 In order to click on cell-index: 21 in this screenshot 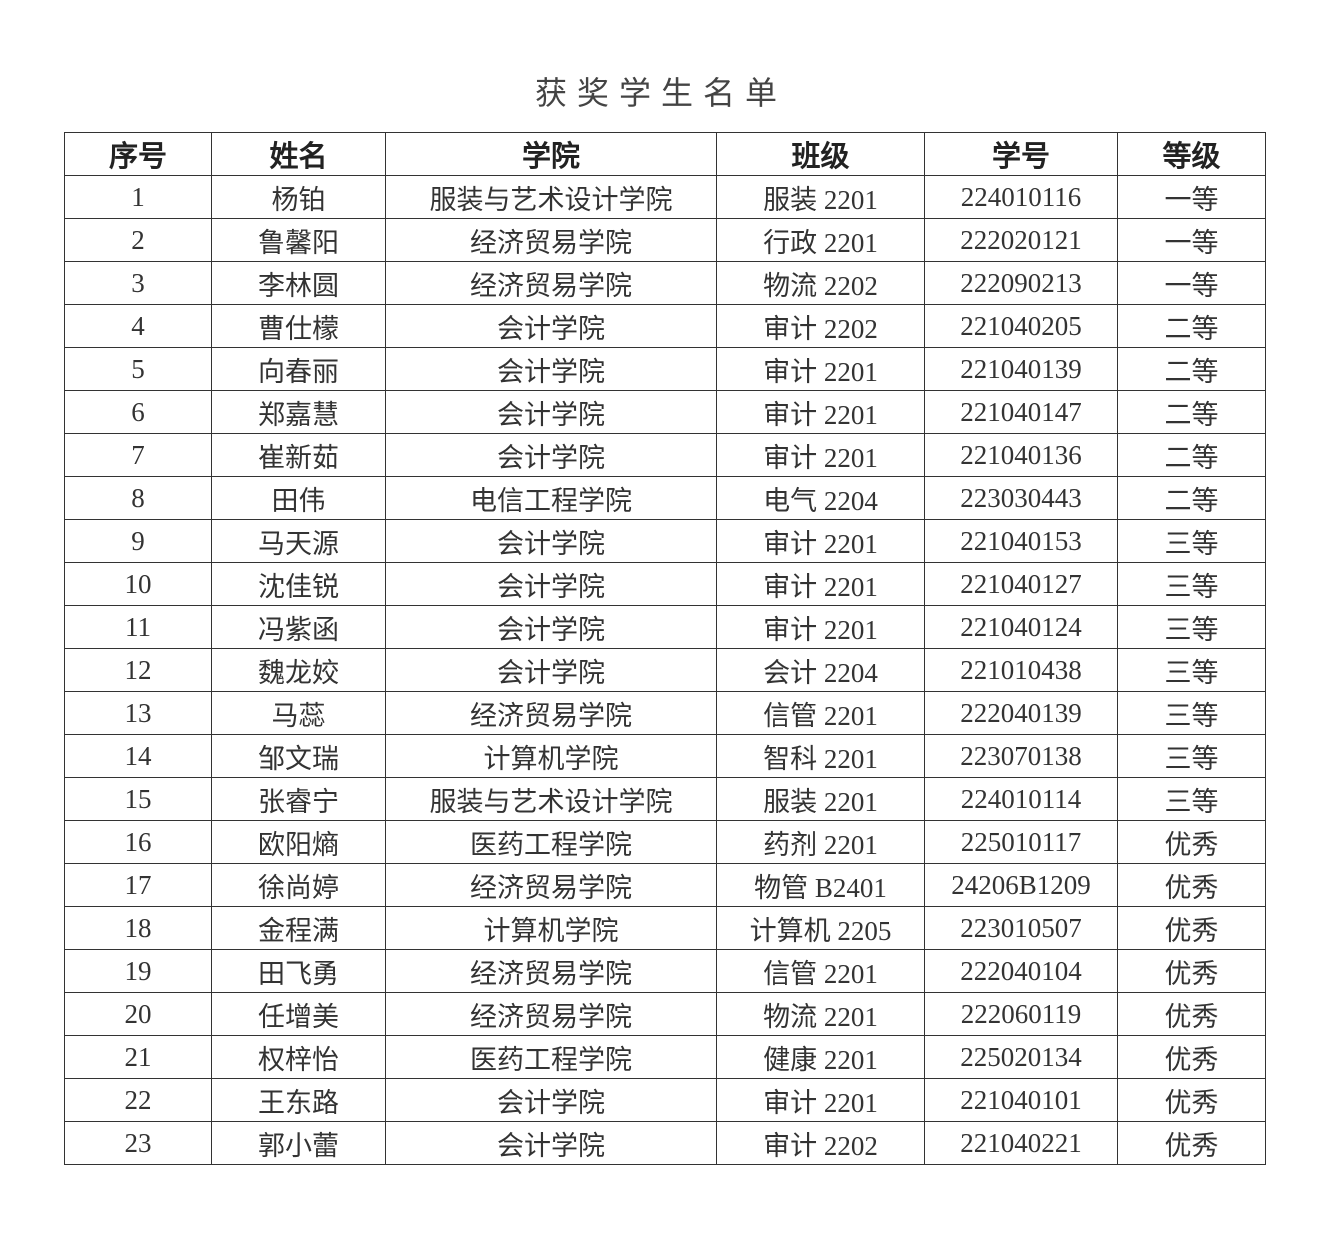, I will do `click(138, 1057)`.